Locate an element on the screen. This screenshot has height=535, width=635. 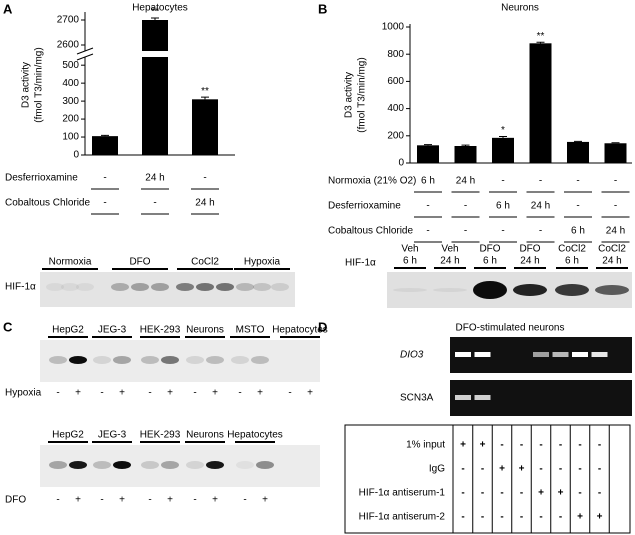
protein-label: HIF-1α is located at coordinates (20, 287).